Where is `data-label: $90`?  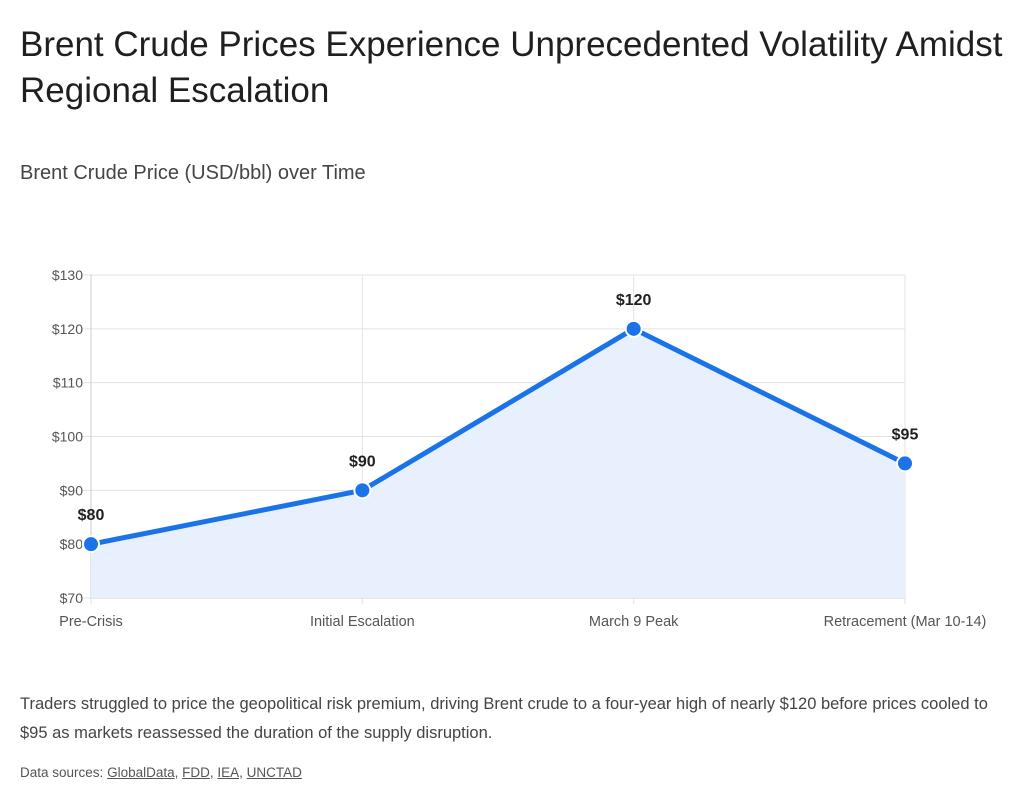
data-label: $90 is located at coordinates (362, 461).